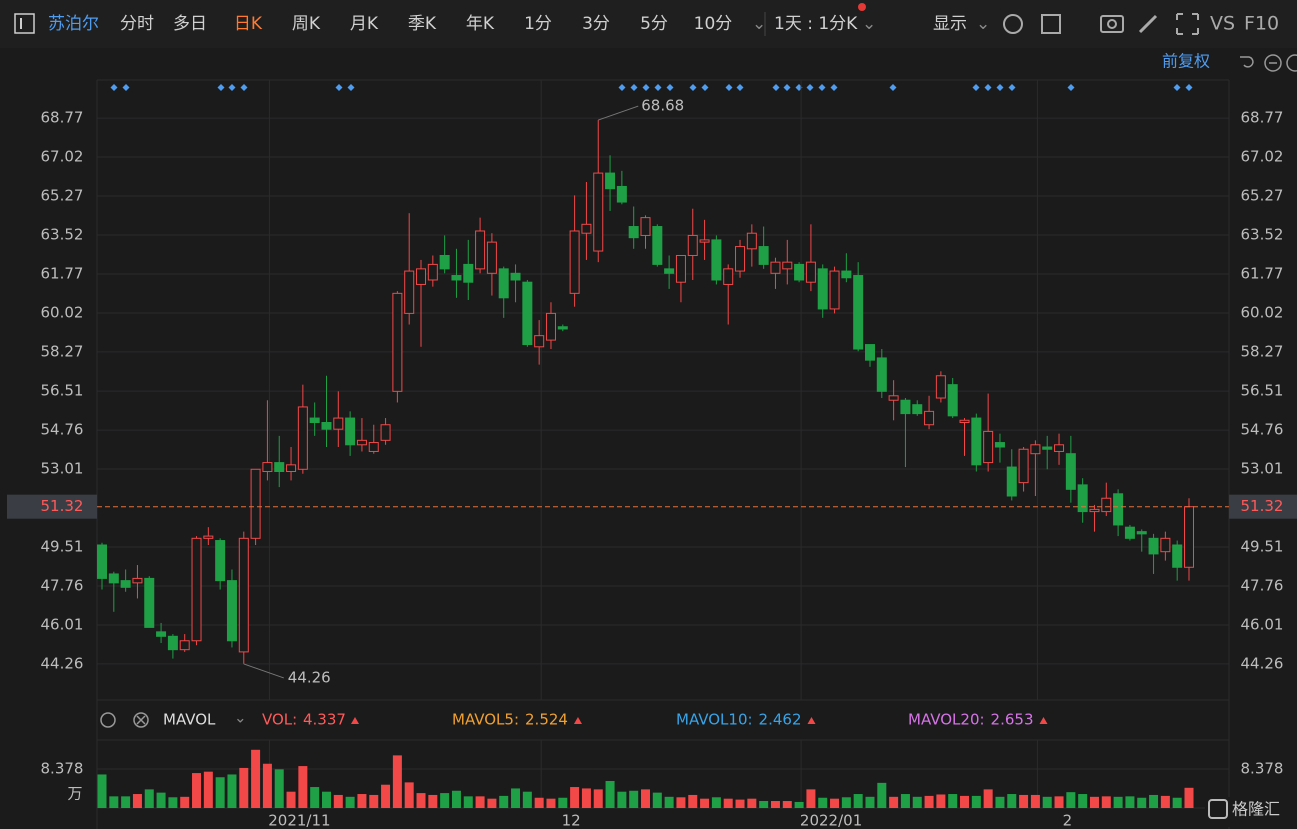 This screenshot has width=1297, height=829. I want to click on volume-tick-label: 8.378, so click(62, 768).